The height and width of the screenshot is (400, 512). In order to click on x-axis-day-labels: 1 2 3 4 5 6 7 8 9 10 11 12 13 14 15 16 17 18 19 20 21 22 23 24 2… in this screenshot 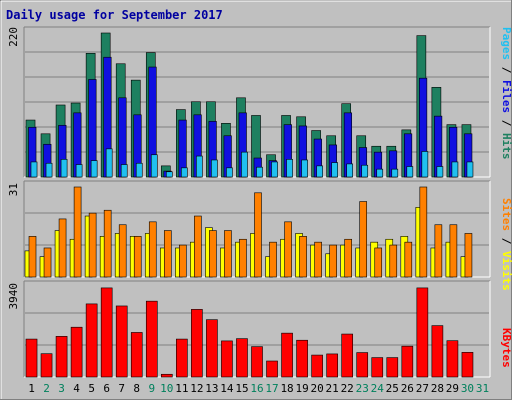, I will do `click(258, 388)`.